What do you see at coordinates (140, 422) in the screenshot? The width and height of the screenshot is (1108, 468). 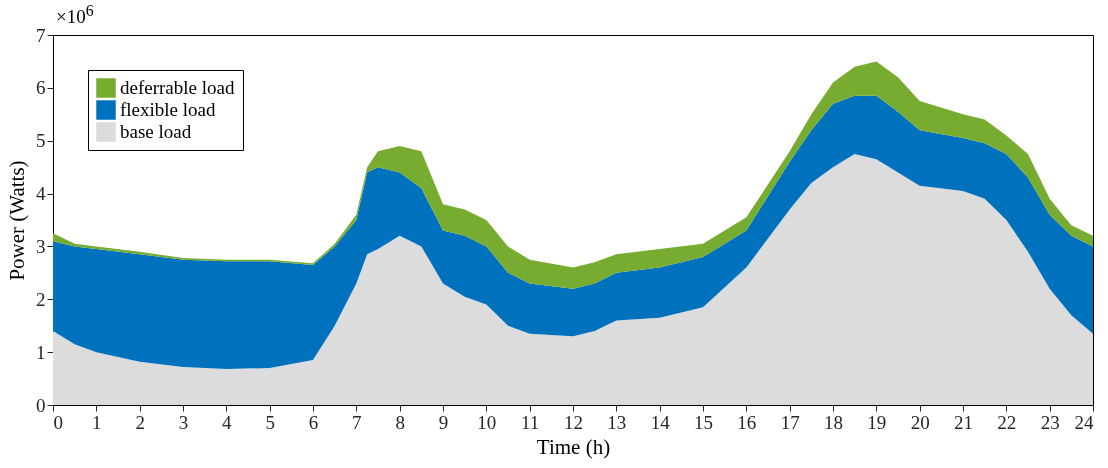 I see `x-tick-label: 2` at bounding box center [140, 422].